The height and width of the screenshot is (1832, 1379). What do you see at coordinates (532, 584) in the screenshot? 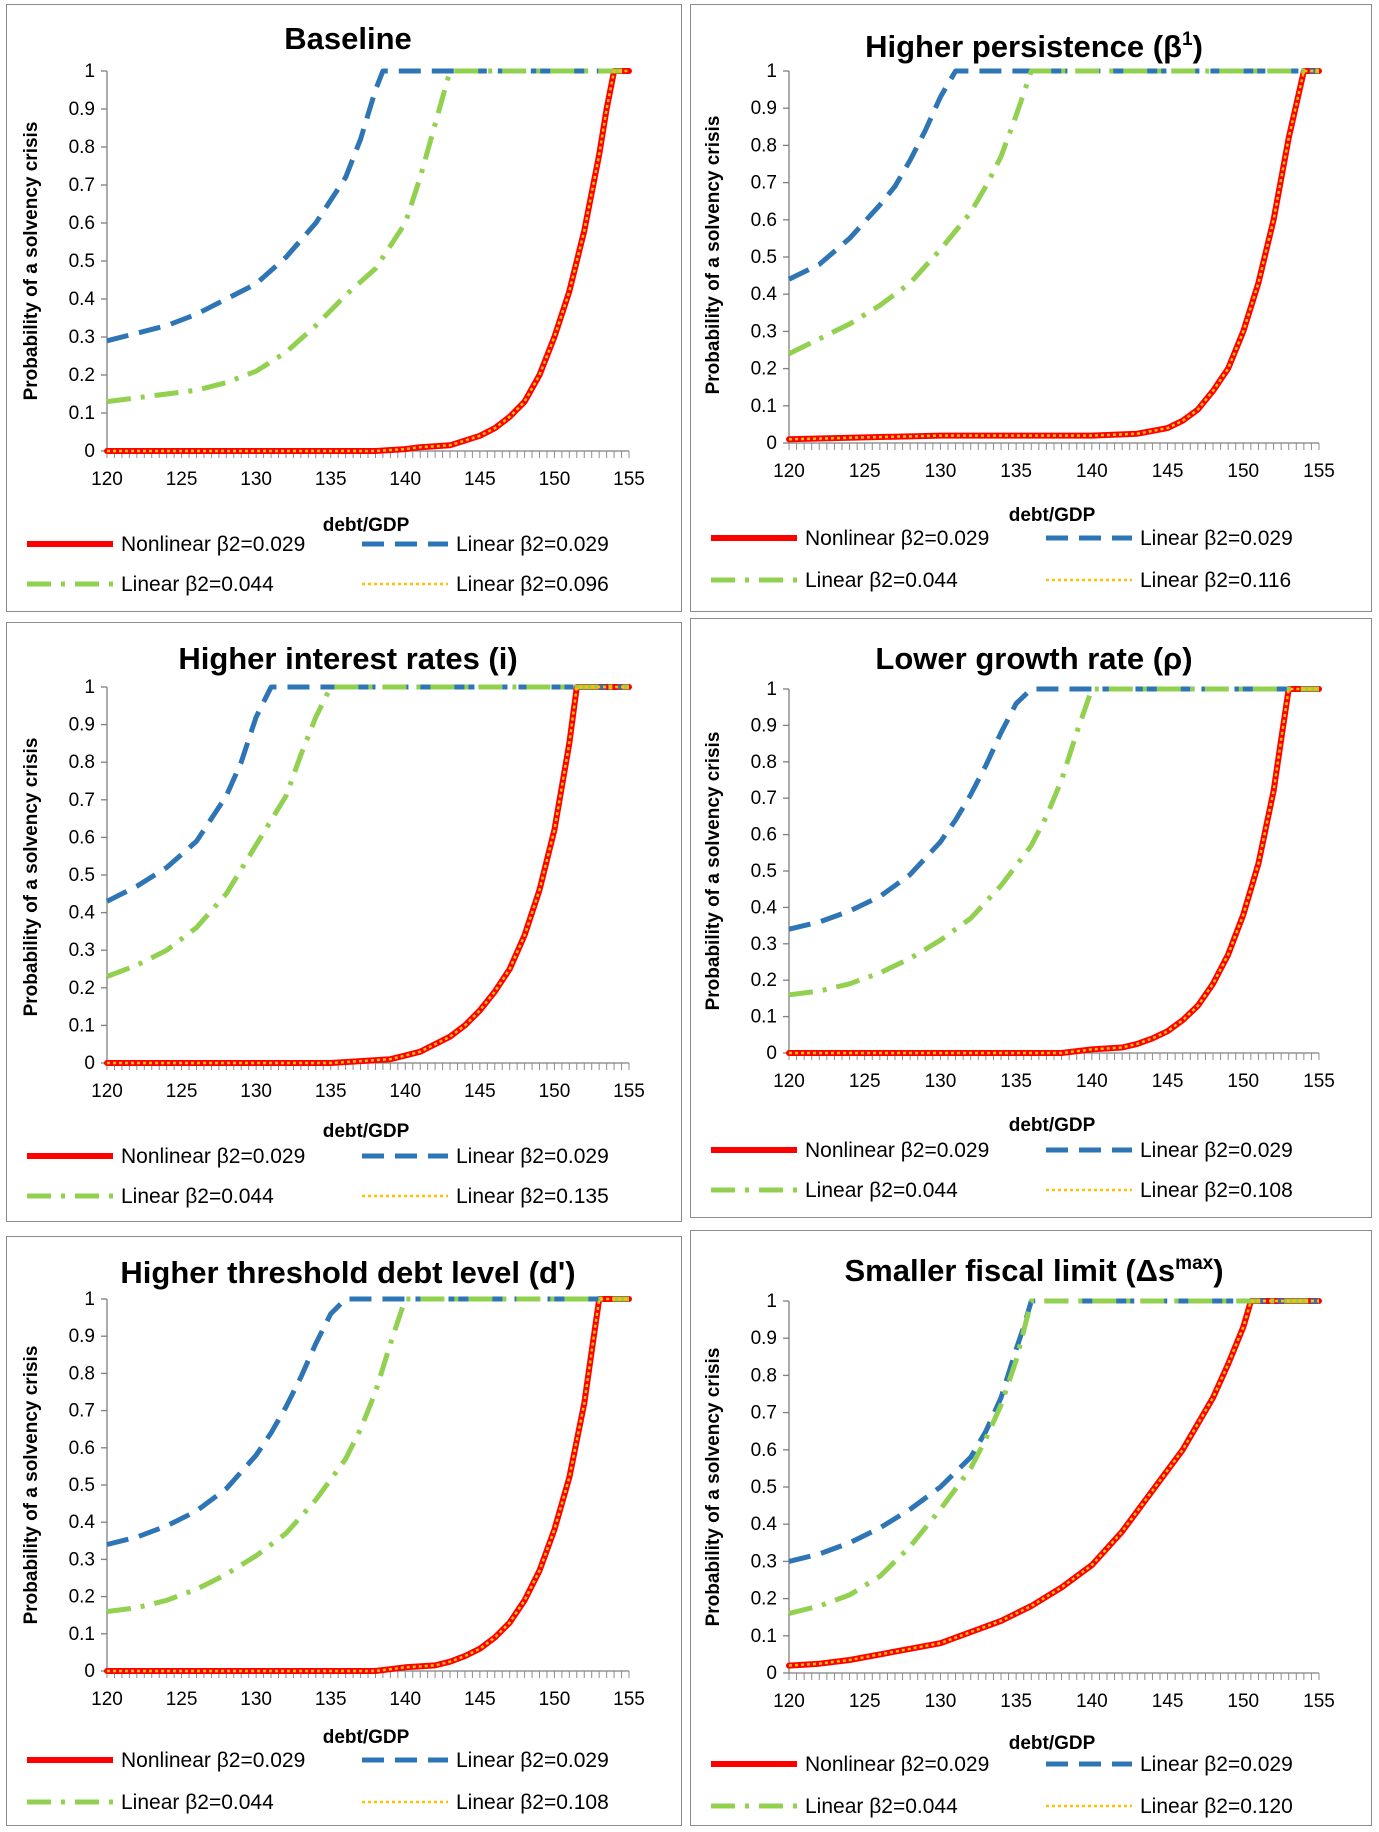
I see `legend-label-3: Linear β2=0.096` at bounding box center [532, 584].